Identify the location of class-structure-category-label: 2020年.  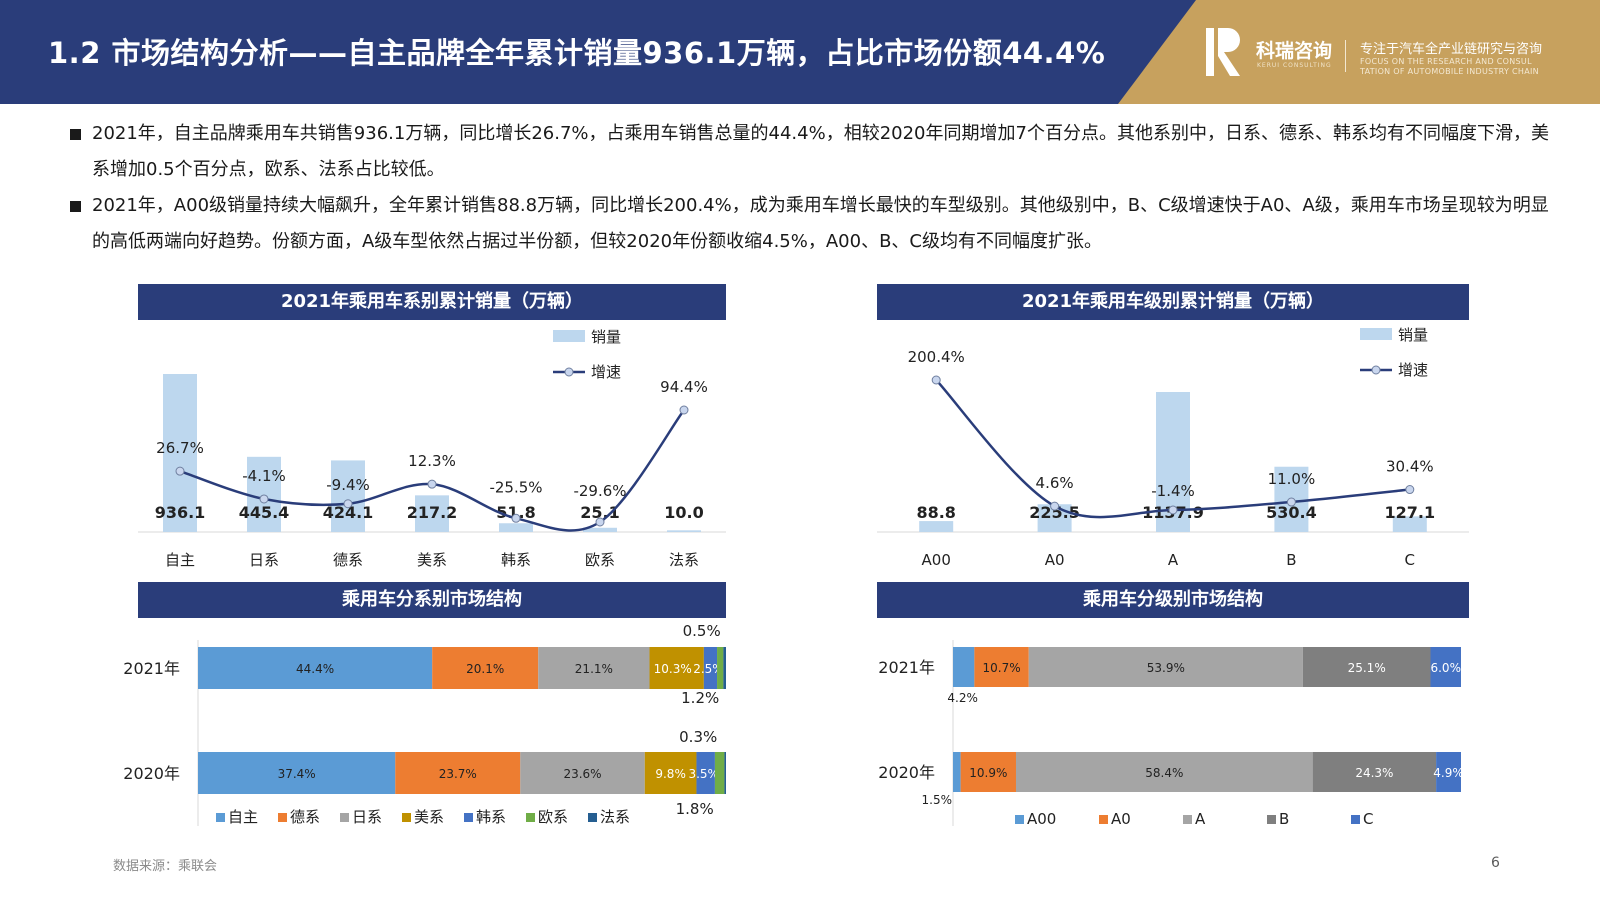
(906, 772).